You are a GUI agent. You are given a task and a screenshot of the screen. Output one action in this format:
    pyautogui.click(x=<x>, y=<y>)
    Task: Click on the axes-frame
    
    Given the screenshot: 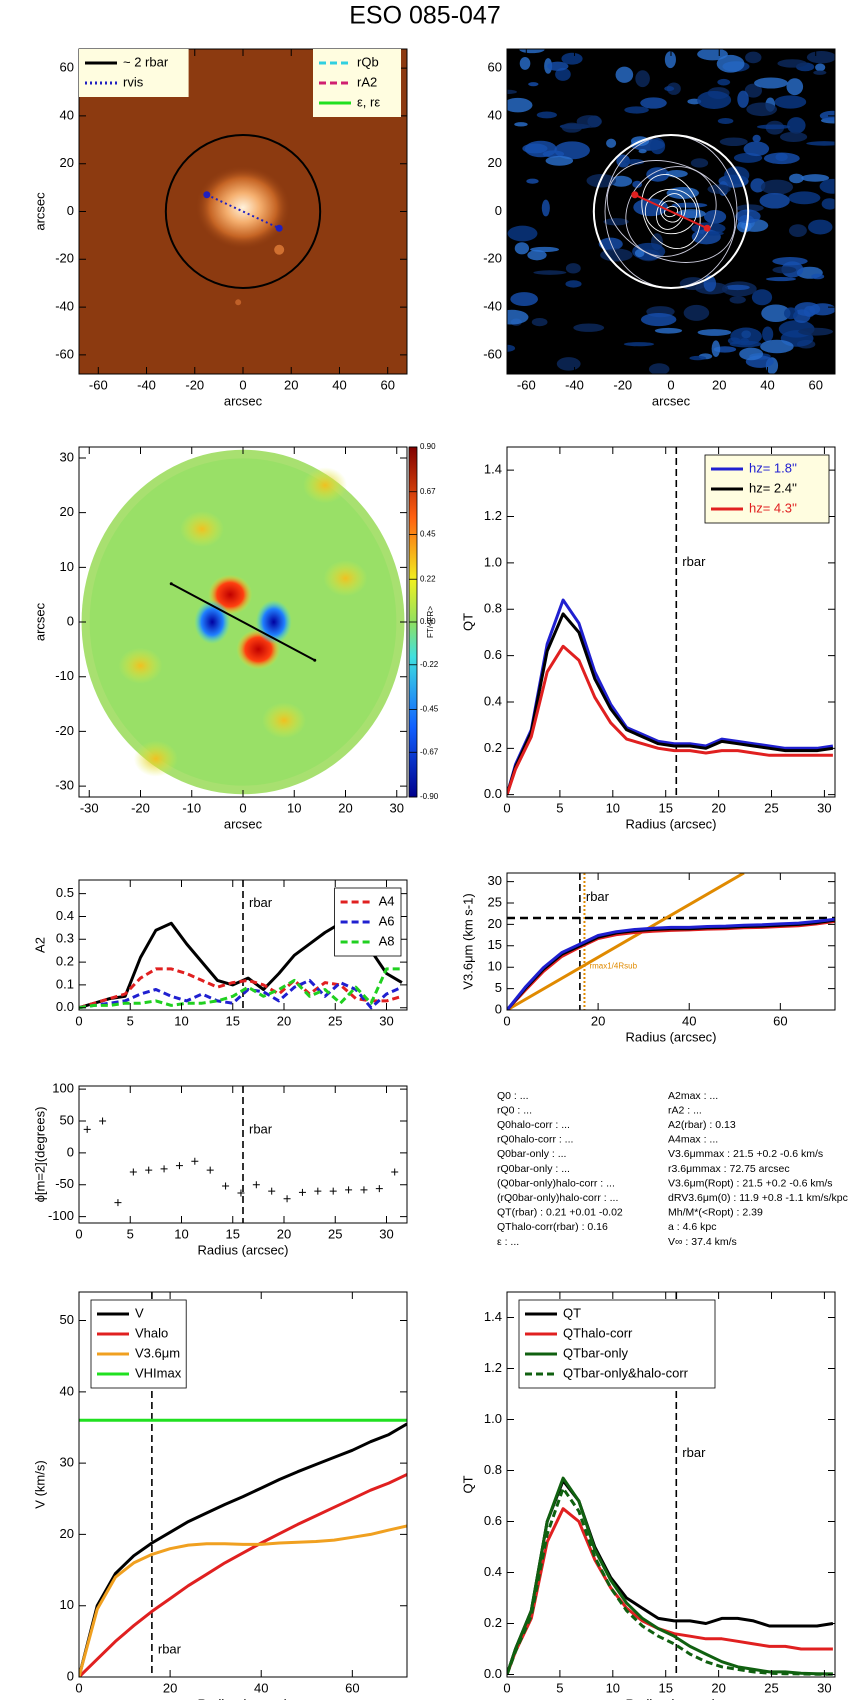 What is the action you would take?
    pyautogui.click(x=671, y=941)
    